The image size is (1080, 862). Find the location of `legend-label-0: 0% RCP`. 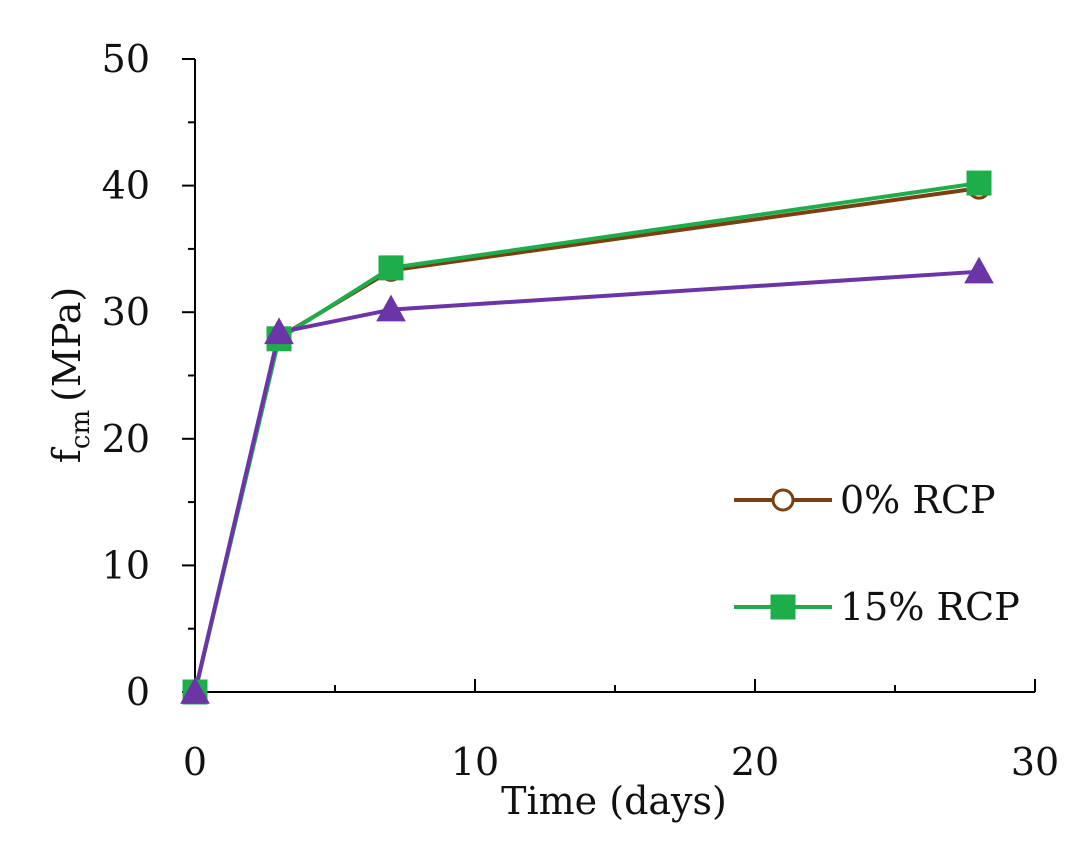

legend-label-0: 0% RCP is located at coordinates (918, 500).